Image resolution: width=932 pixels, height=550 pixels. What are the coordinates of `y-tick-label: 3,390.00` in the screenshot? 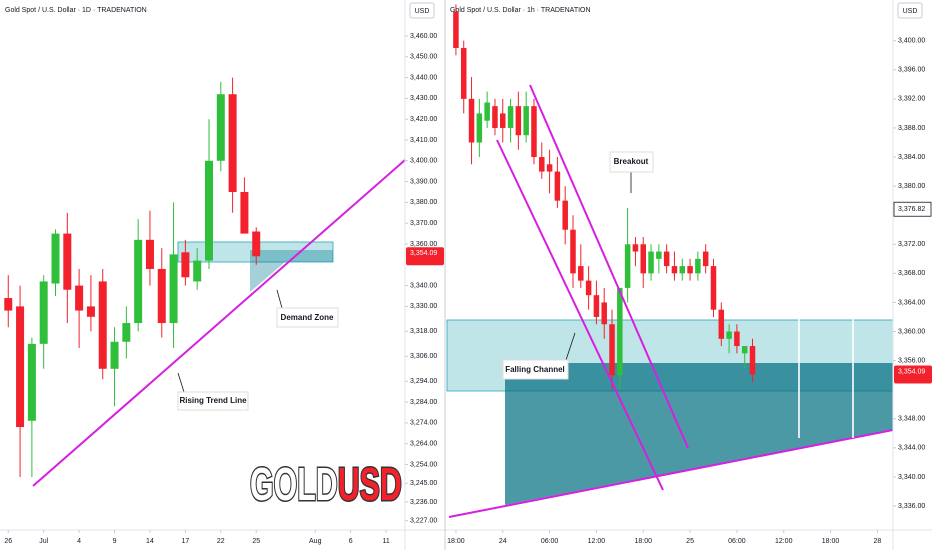 It's located at (423, 181).